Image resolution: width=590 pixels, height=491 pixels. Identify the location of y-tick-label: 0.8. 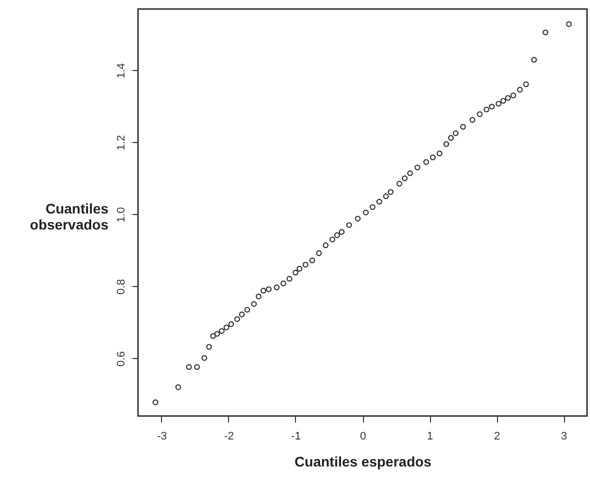
(122, 286).